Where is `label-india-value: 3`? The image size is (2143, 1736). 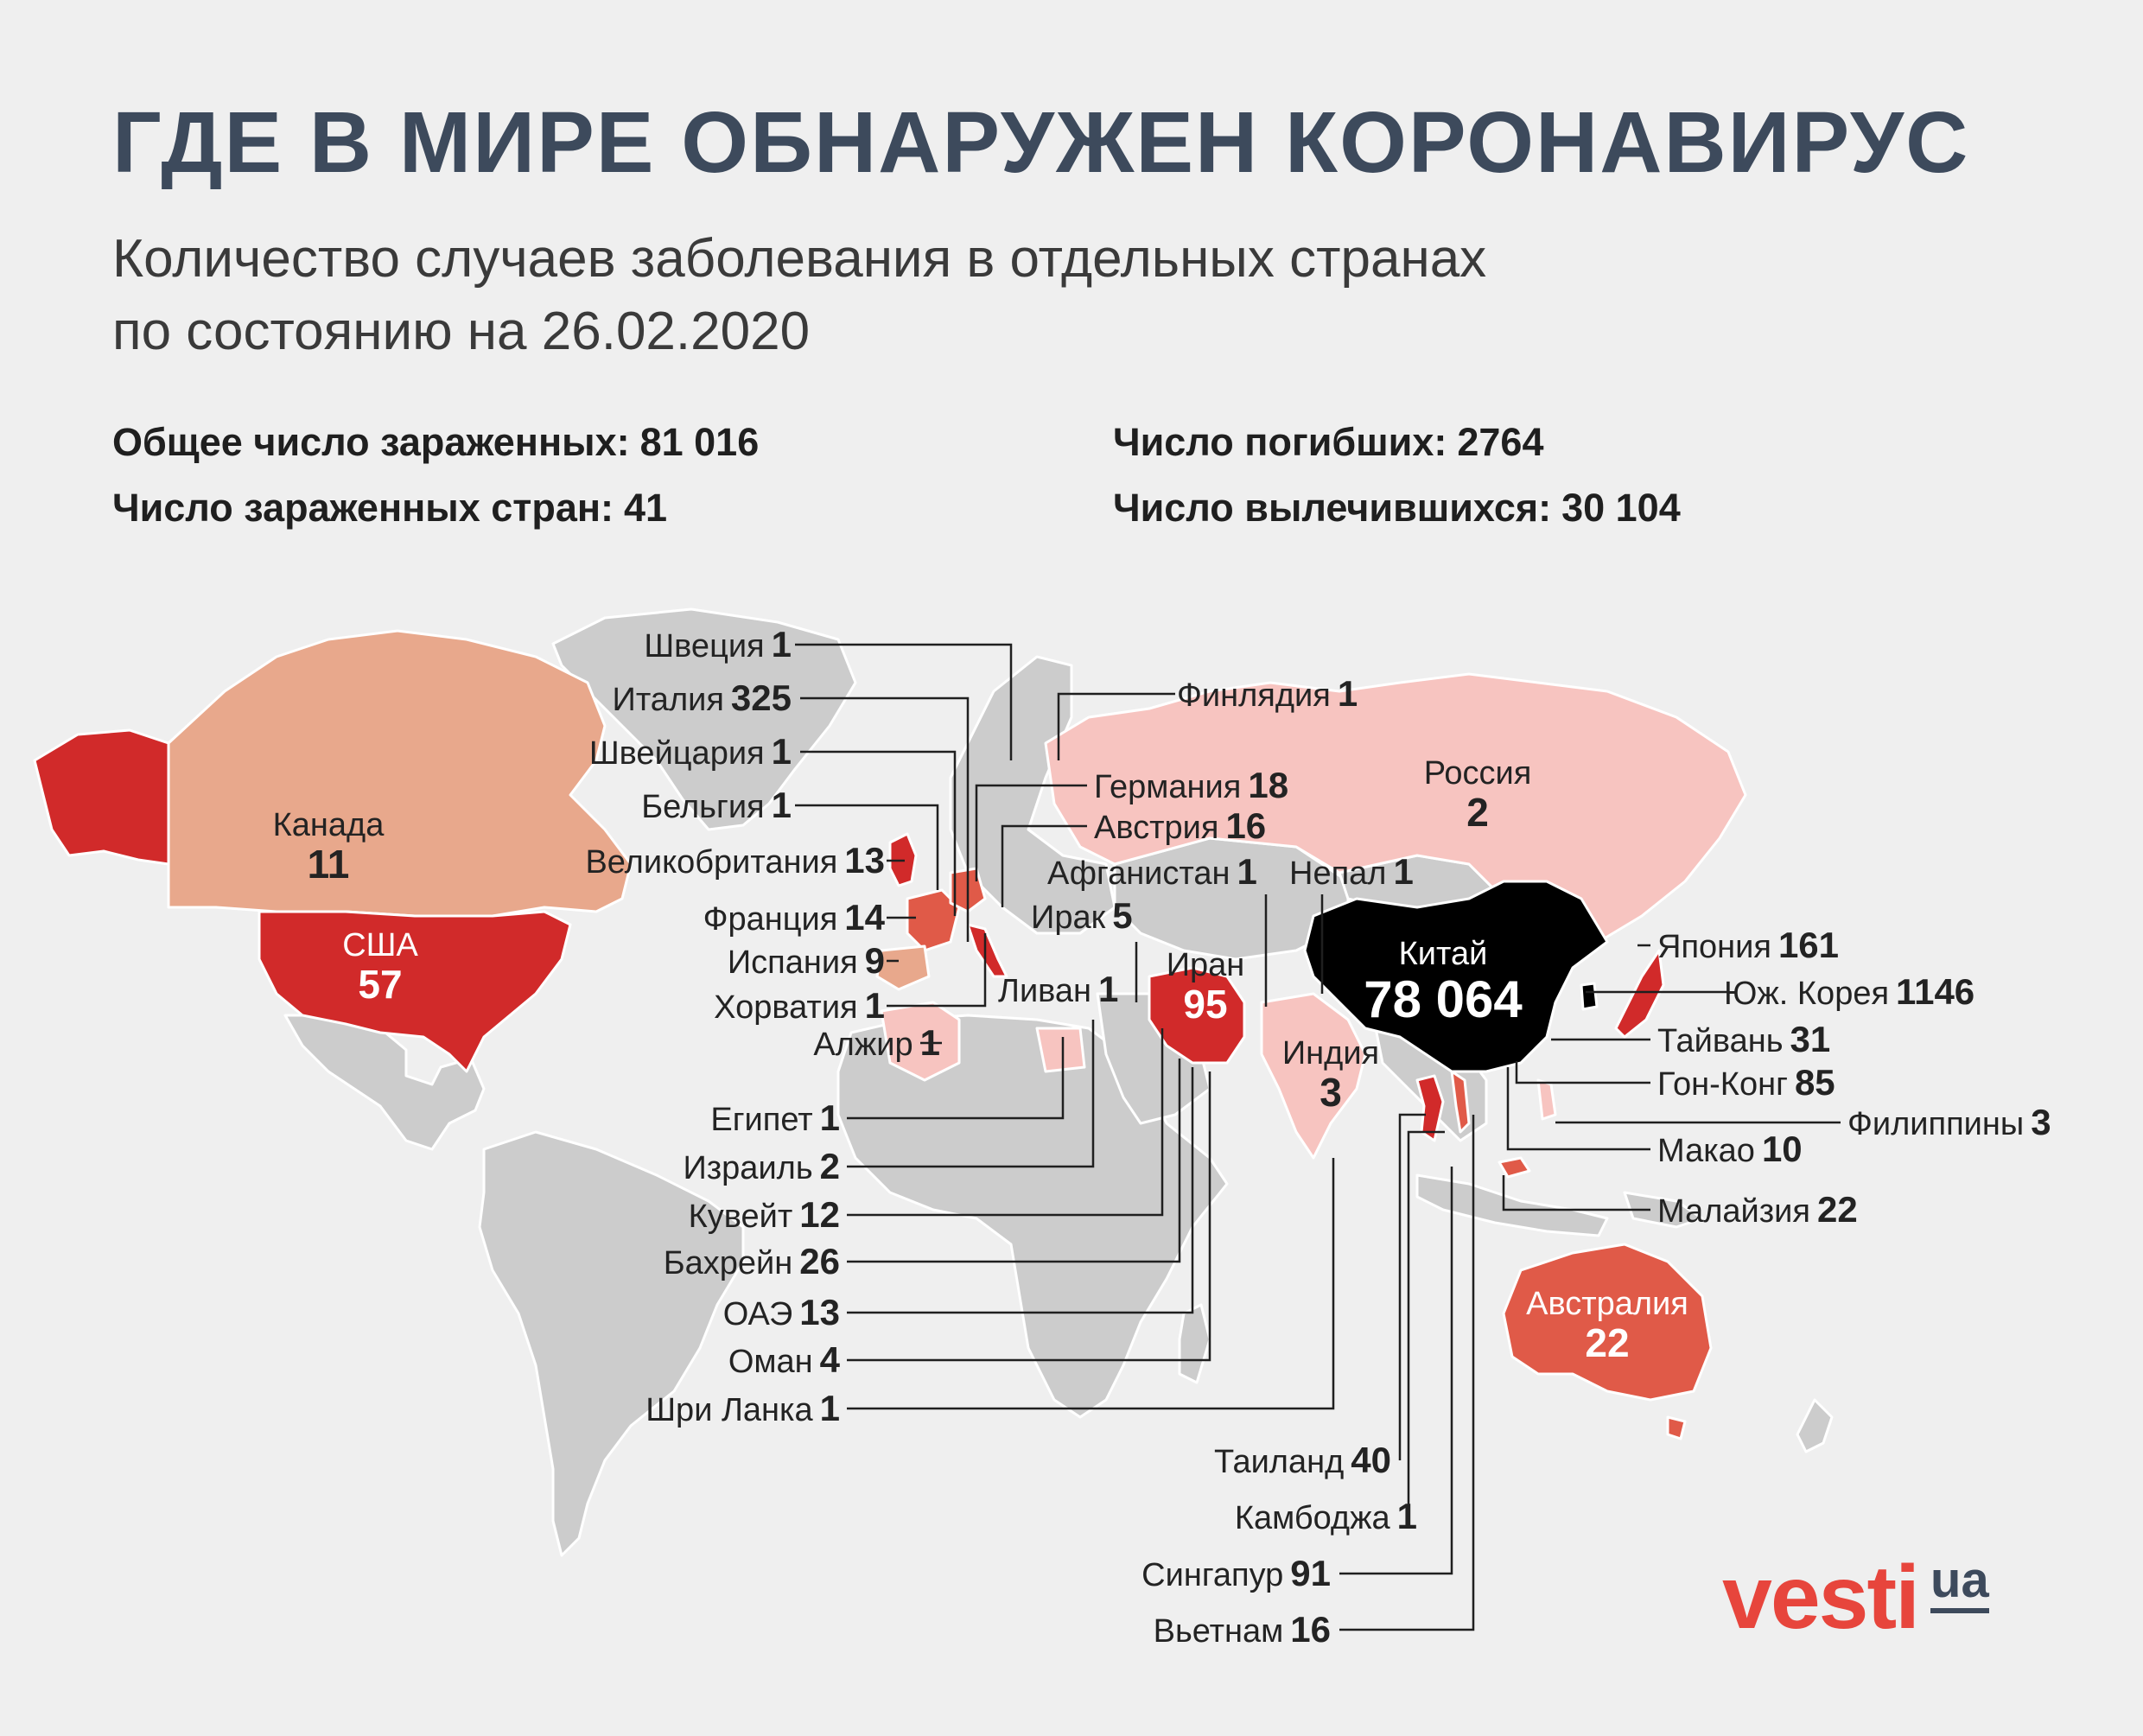 label-india-value: 3 is located at coordinates (1331, 1092).